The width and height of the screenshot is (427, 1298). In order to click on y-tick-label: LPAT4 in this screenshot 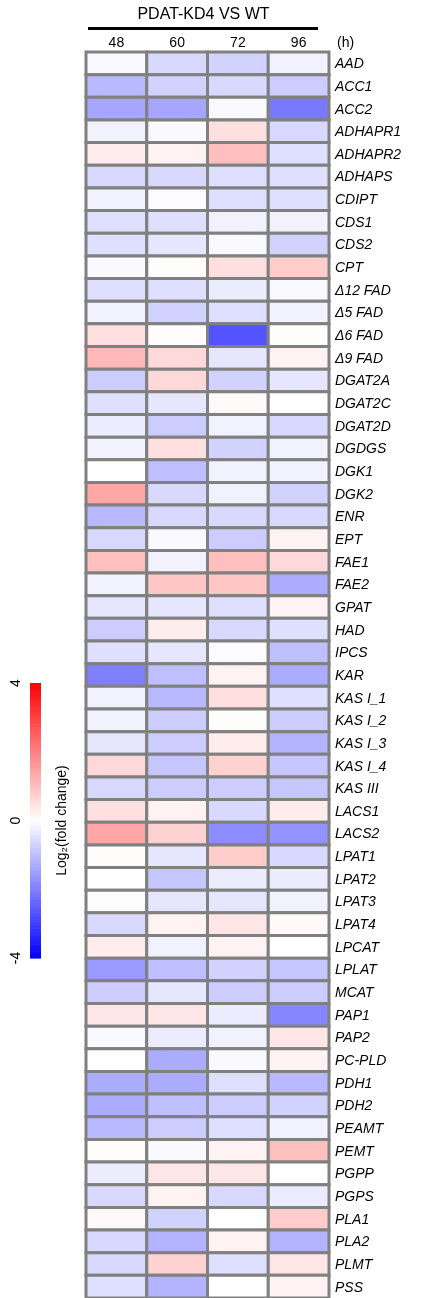, I will do `click(355, 924)`.